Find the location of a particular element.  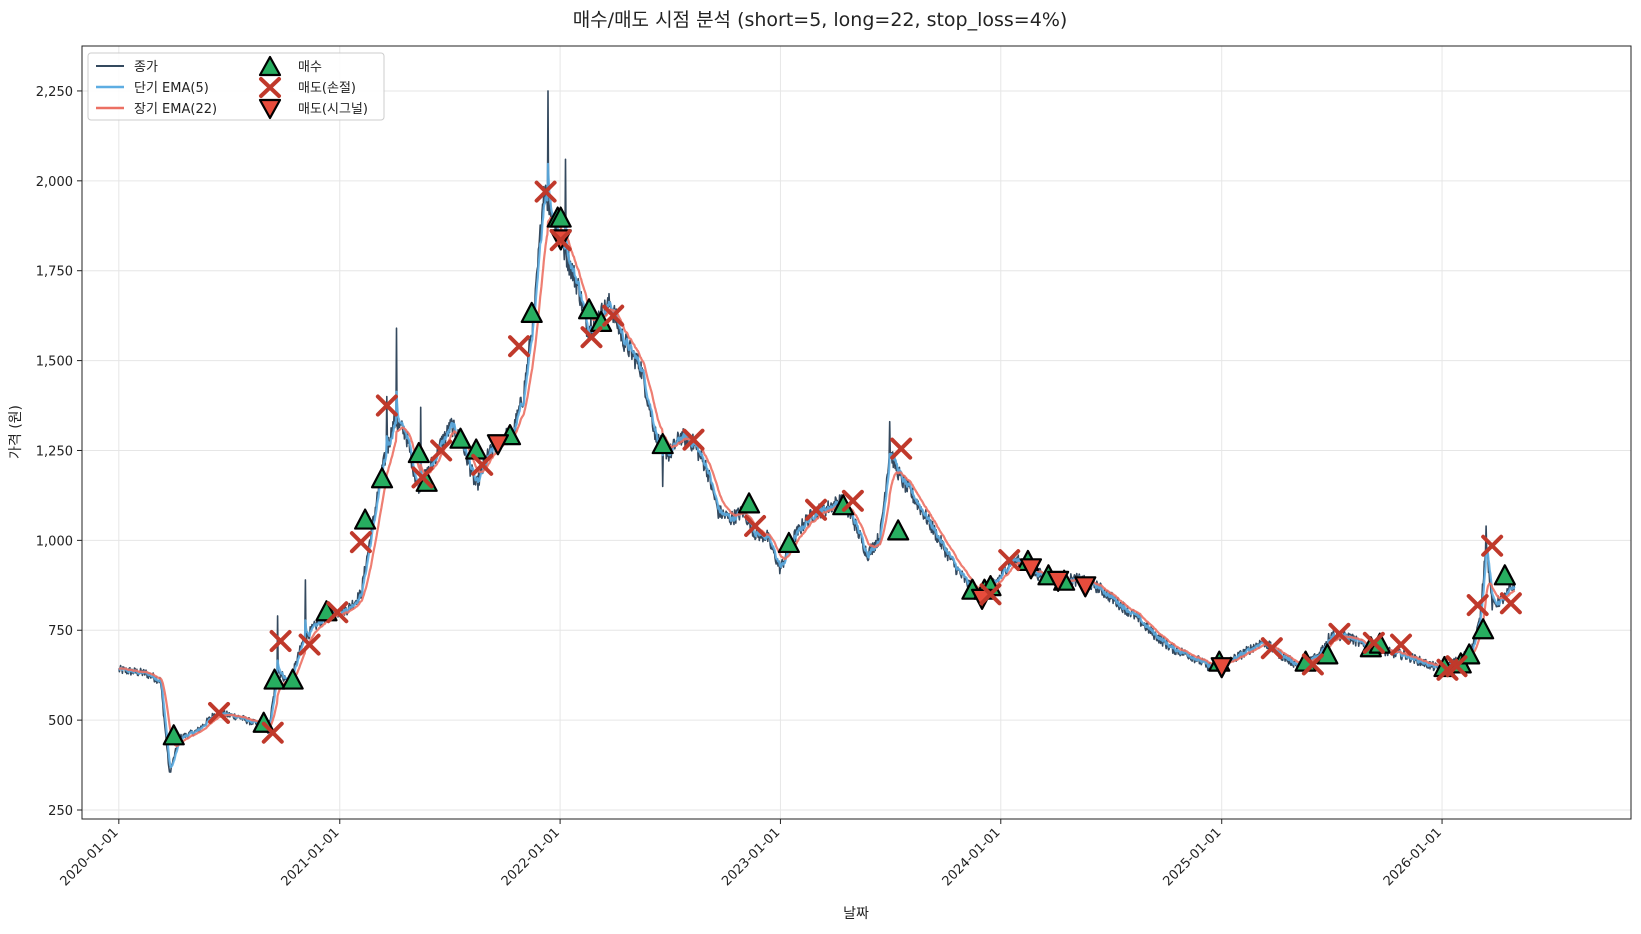

y-axis-ticks: 250 500 750 1,000 1,250 1,500 1,750 2,000 2,250 is located at coordinates (59, 452).